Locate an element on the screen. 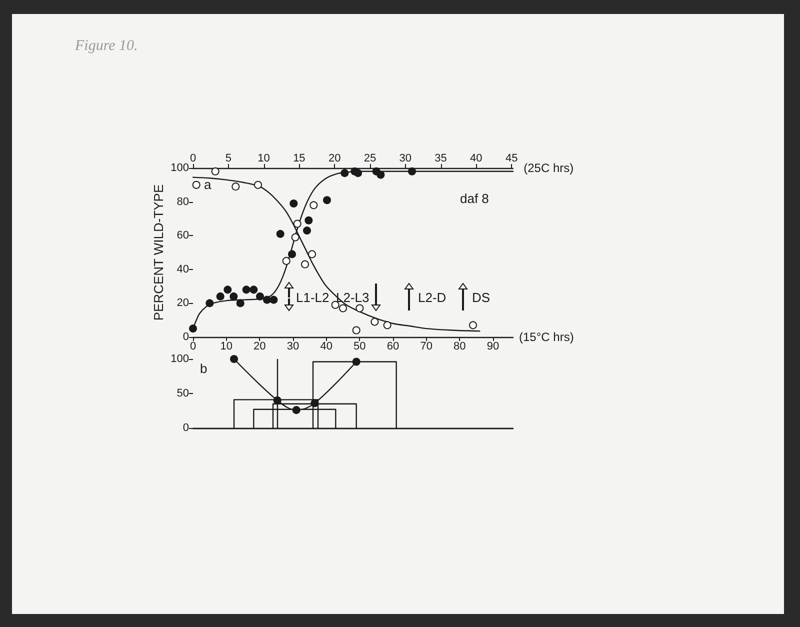  y-tick-label: 50 is located at coordinates (182, 394).